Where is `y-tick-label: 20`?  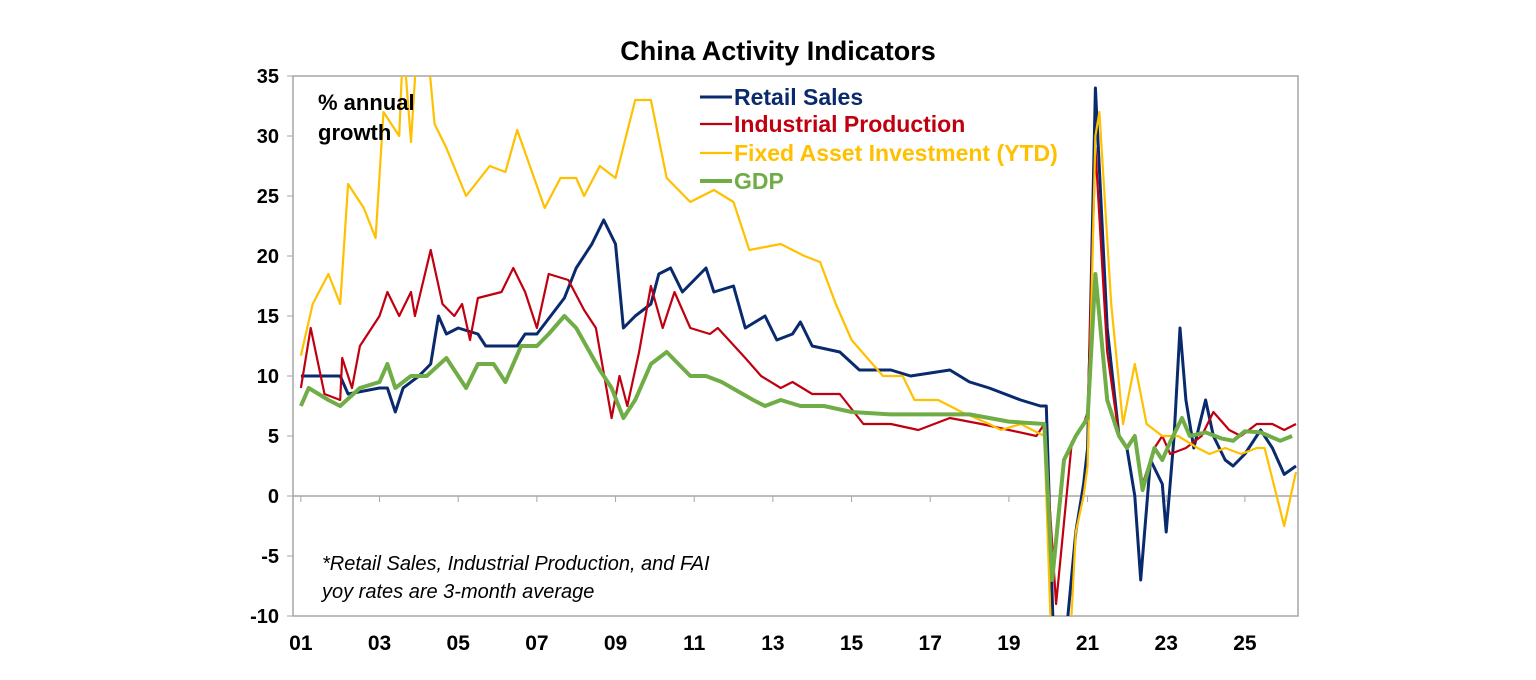
y-tick-label: 20 is located at coordinates (268, 257).